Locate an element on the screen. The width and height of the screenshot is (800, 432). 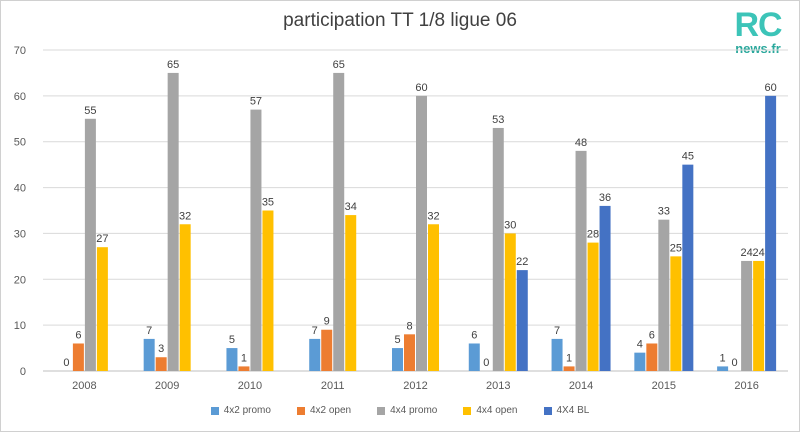
data-label: 3 is located at coordinates (161, 349).